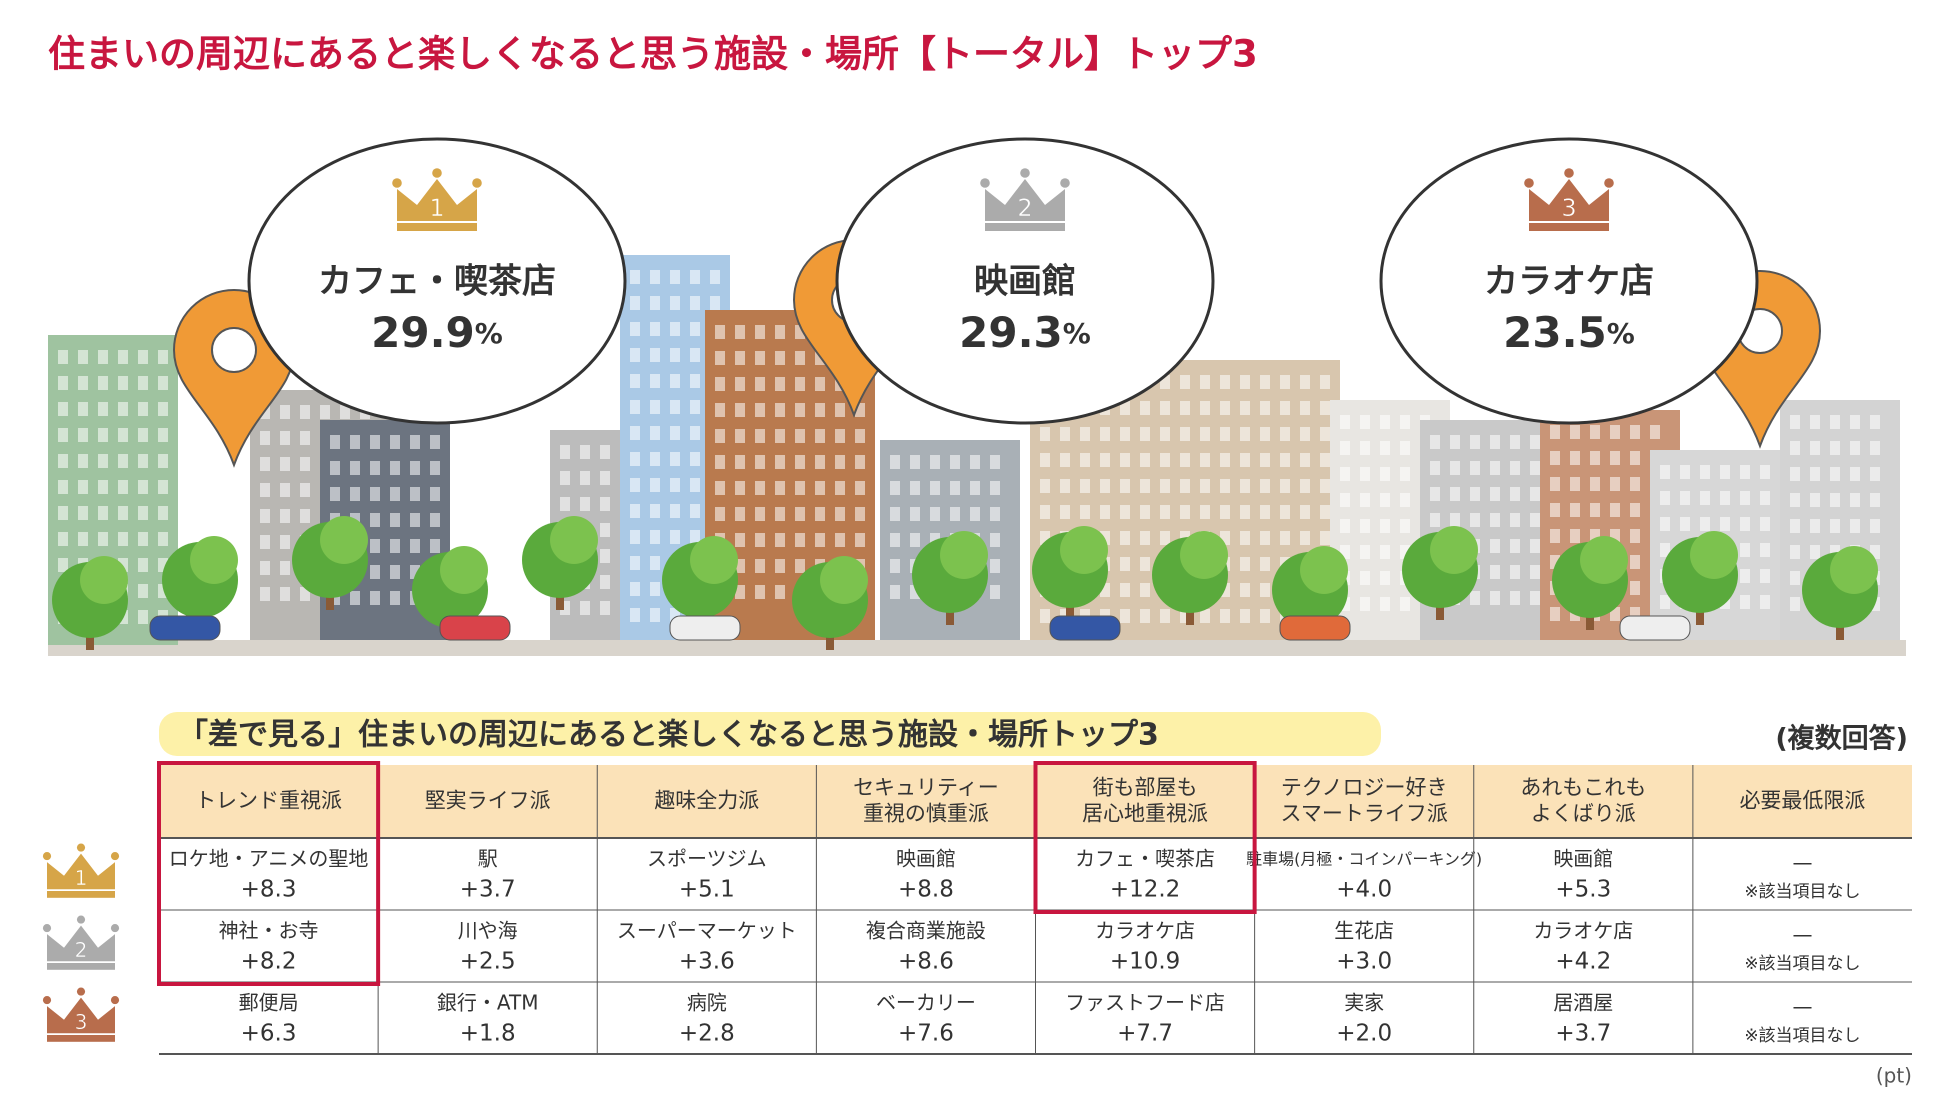 The image size is (1950, 1098). What do you see at coordinates (1364, 814) in the screenshot?
I see `column-header: スマートライフ派` at bounding box center [1364, 814].